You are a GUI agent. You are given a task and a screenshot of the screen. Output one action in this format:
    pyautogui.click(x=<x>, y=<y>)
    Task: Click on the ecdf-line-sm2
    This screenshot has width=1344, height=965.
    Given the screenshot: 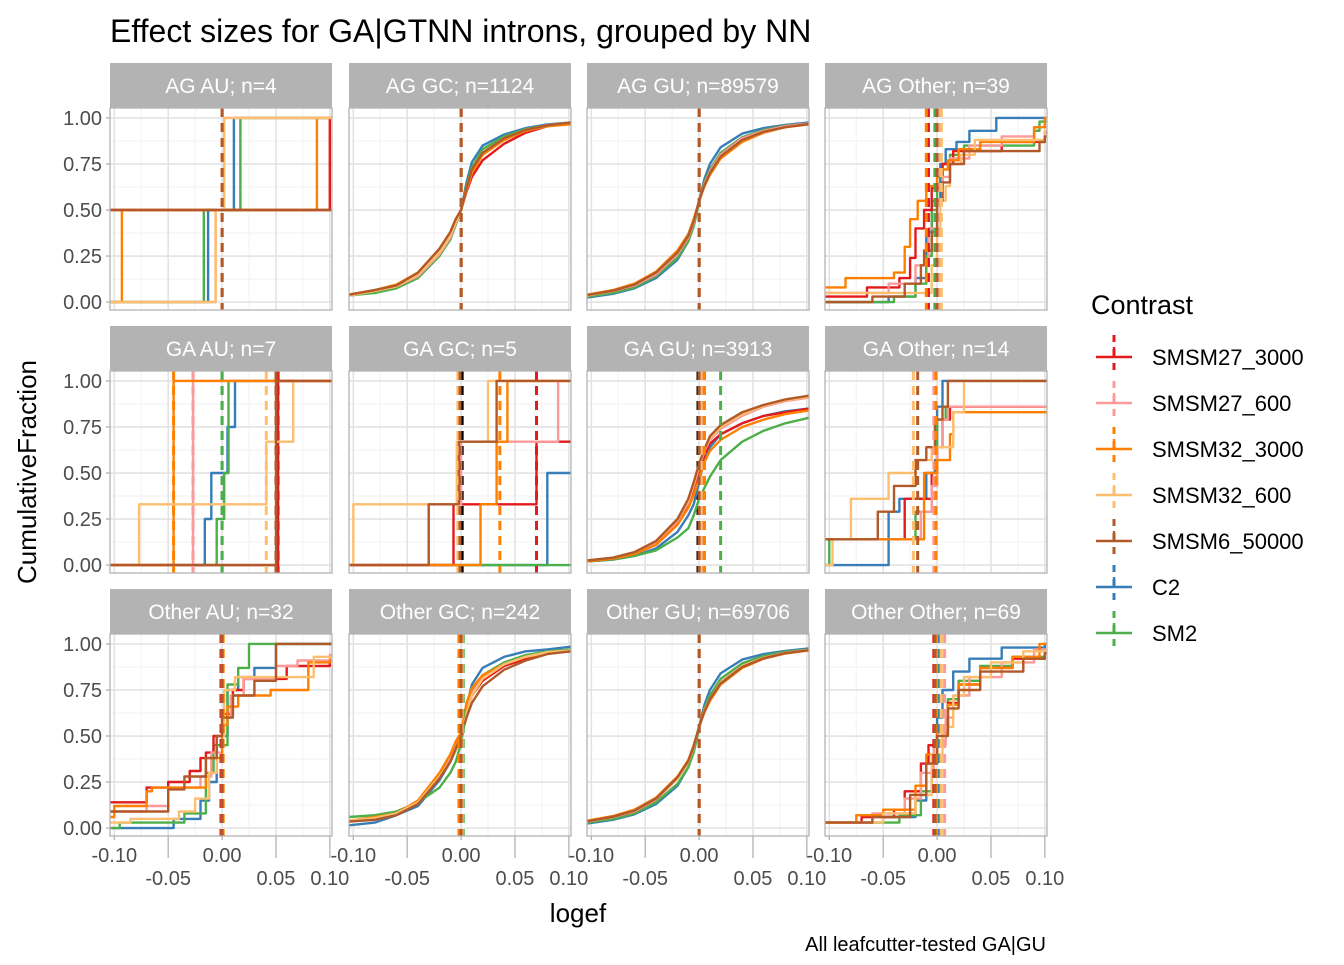 What is the action you would take?
    pyautogui.click(x=221, y=473)
    